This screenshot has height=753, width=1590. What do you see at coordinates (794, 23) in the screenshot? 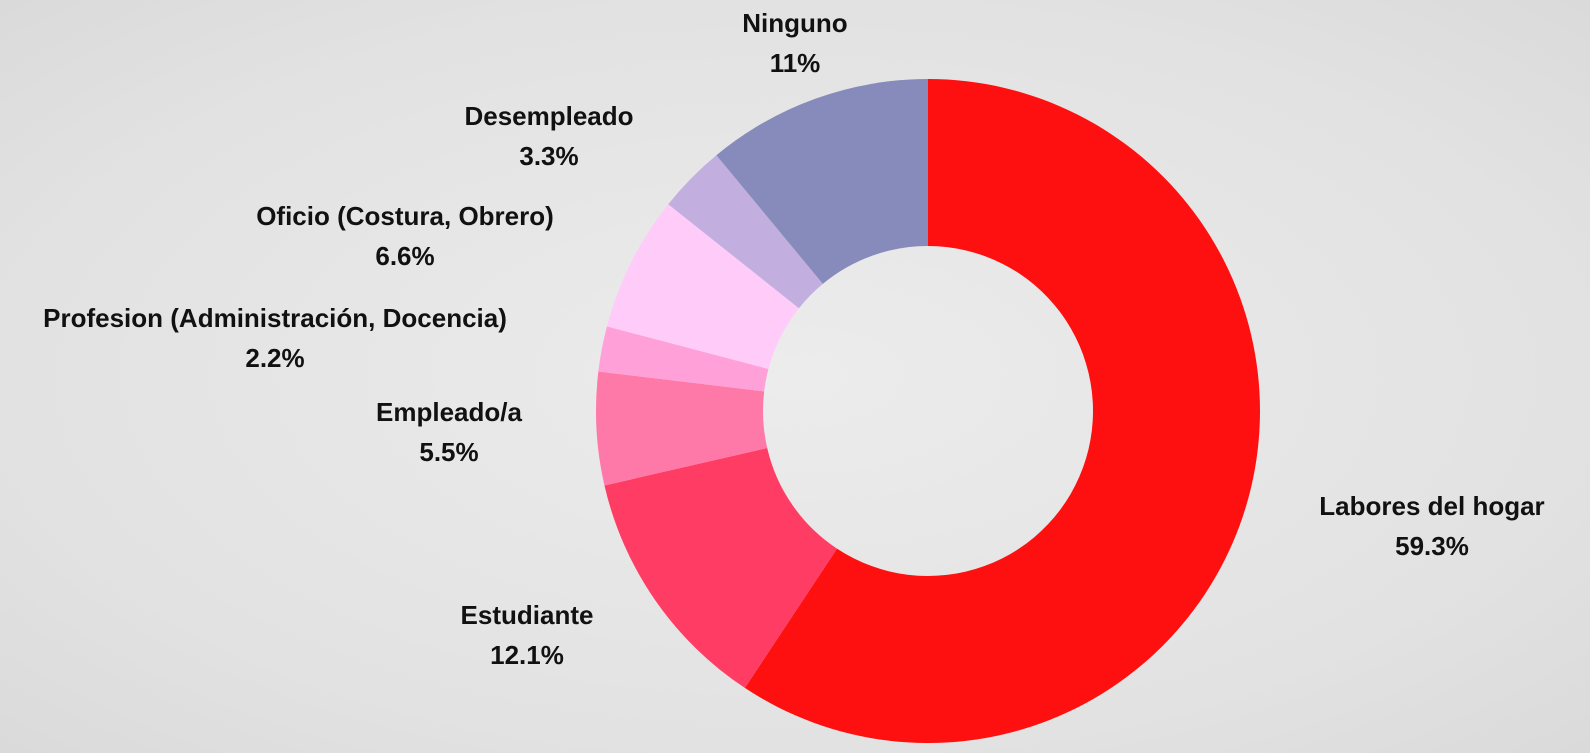
I see `segment-label: Ninguno` at bounding box center [794, 23].